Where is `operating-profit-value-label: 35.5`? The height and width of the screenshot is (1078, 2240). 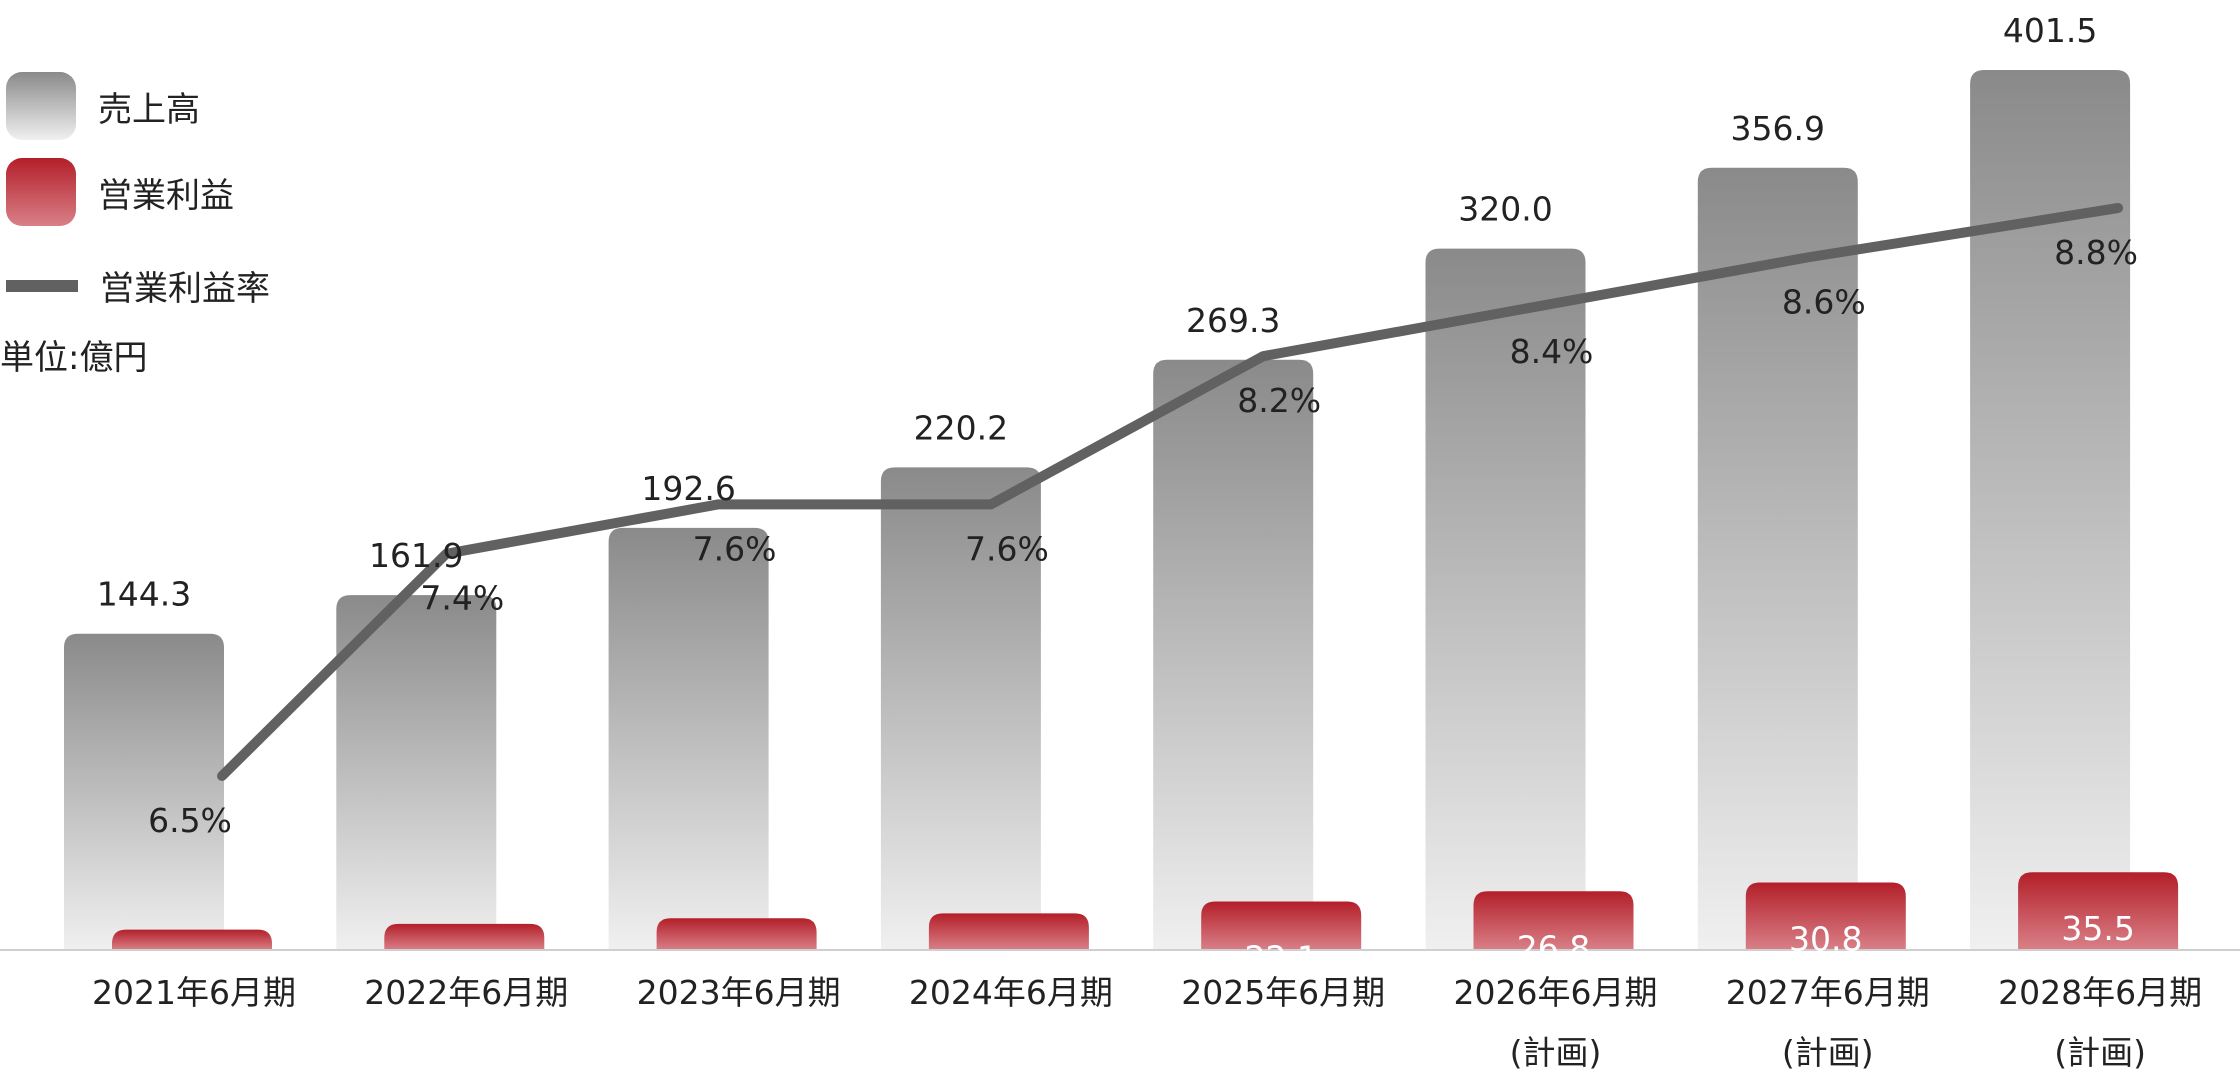
operating-profit-value-label: 35.5 is located at coordinates (2097, 928).